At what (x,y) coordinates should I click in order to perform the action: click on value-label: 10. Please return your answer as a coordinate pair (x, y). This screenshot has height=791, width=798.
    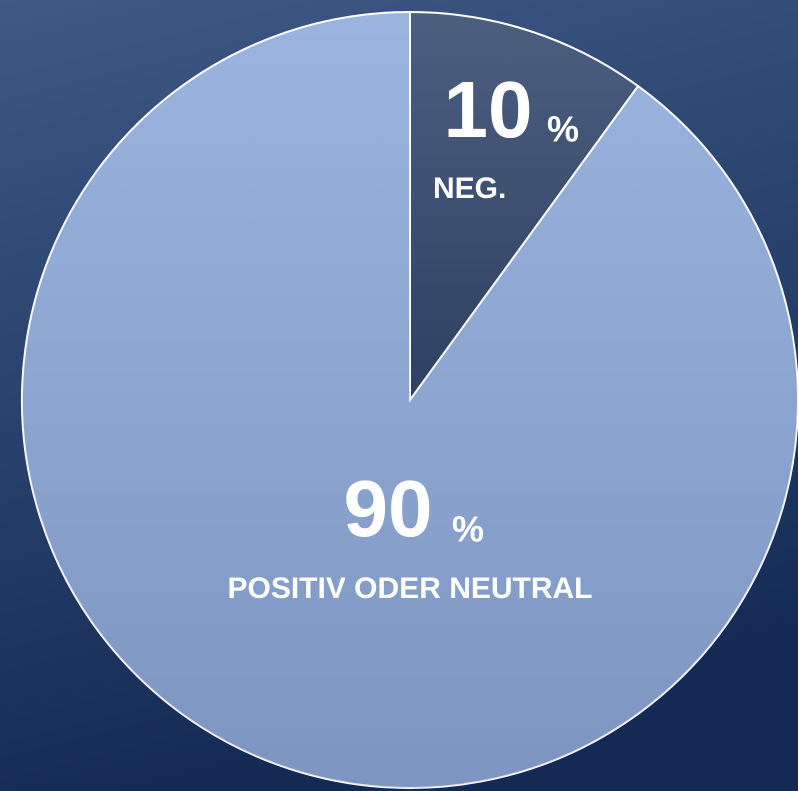
    Looking at the image, I should click on (488, 109).